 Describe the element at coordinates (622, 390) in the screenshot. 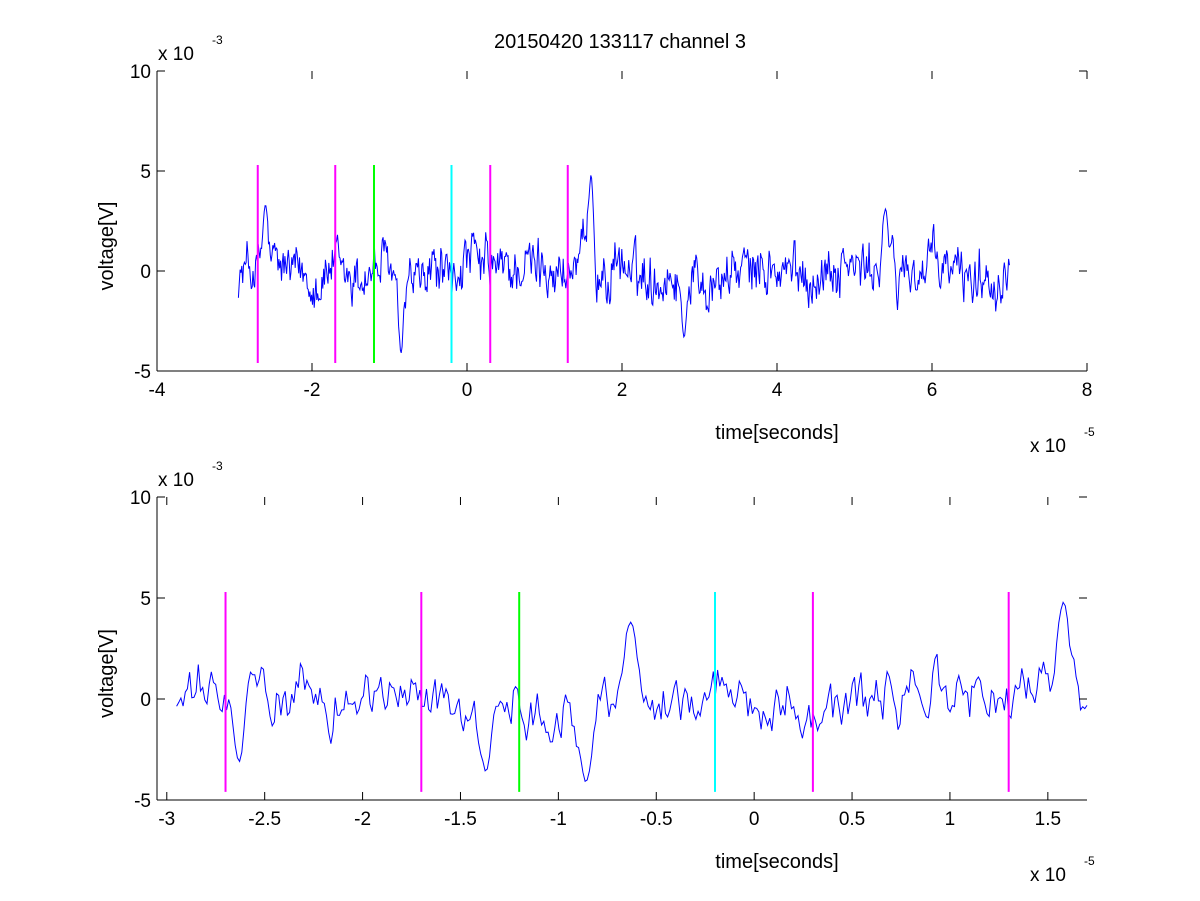

I see `x-tick-label: 2` at that location.